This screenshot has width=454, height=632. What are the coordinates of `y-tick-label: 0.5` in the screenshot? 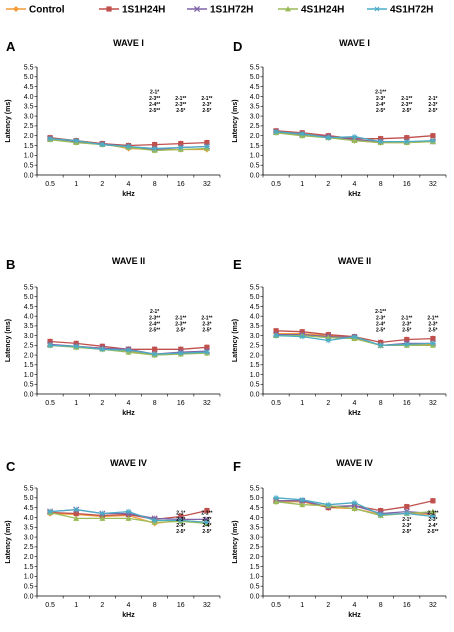 It's located at (29, 165).